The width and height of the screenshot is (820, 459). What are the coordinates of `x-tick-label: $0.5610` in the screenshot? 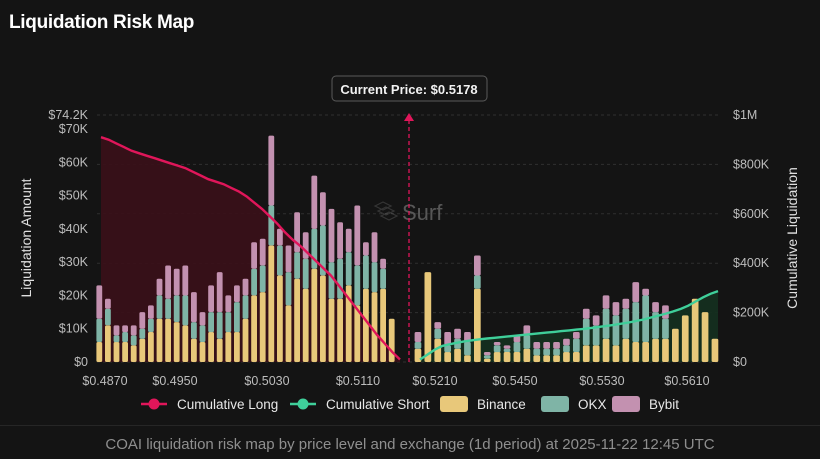 It's located at (686, 381).